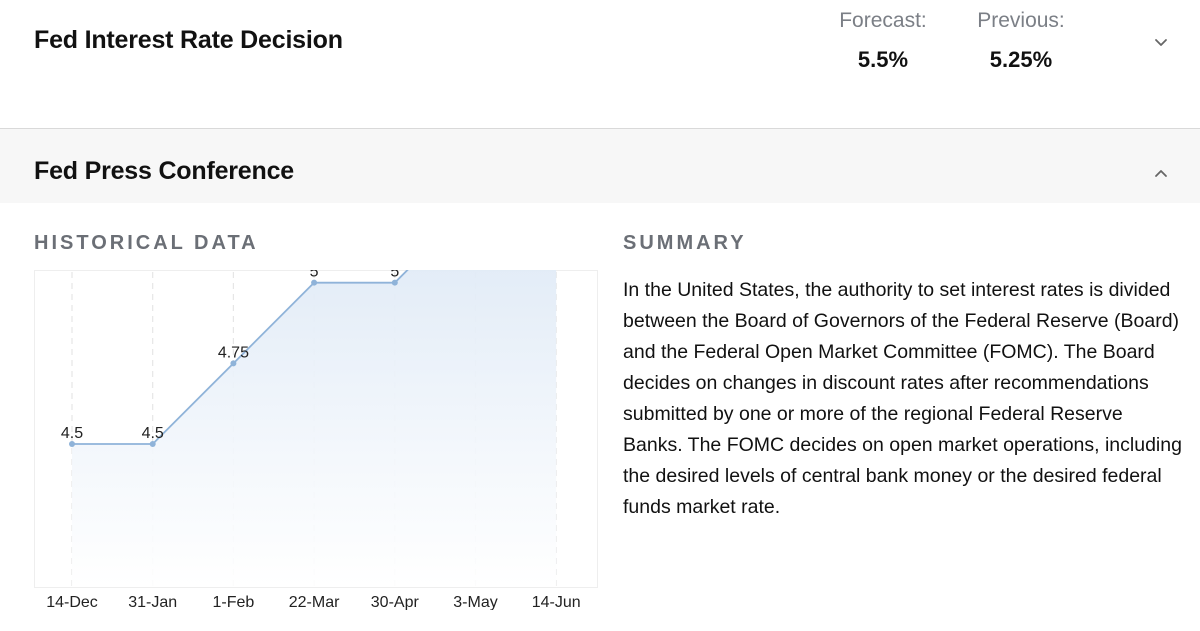 The height and width of the screenshot is (631, 1200). Describe the element at coordinates (1021, 59) in the screenshot. I see `previous-value: 5.25%` at that location.